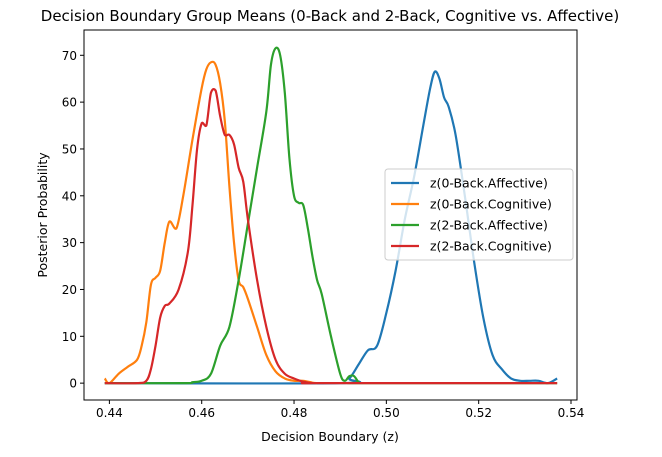  I want to click on y-tick-label: 70, so click(69, 56).